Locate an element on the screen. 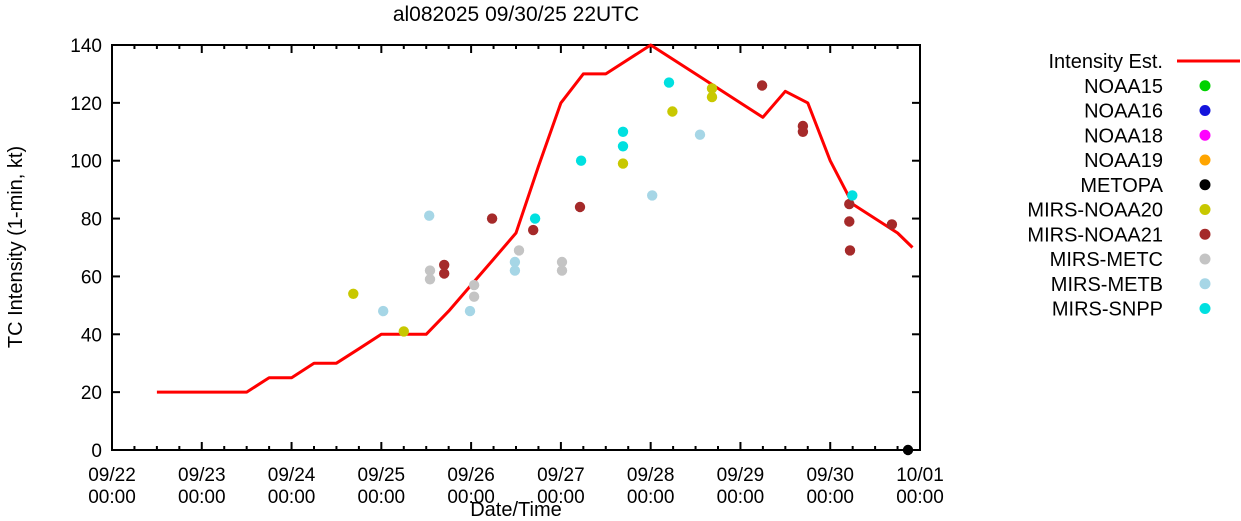 The height and width of the screenshot is (521, 1241). y-tick-label: 40 is located at coordinates (91, 335).